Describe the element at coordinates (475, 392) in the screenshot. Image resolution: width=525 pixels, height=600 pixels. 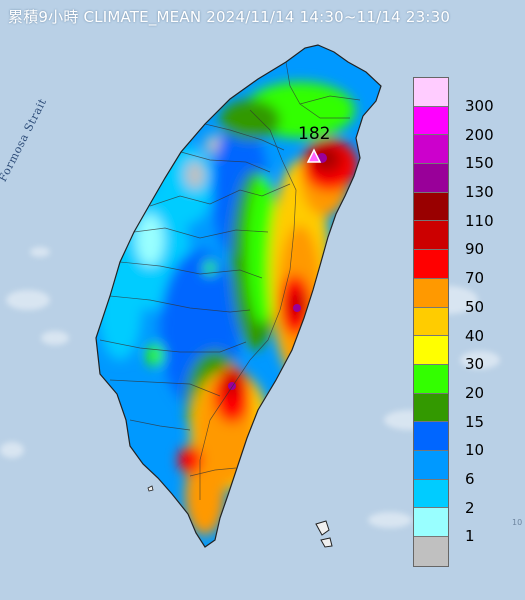
I see `legend-label: 20` at that location.